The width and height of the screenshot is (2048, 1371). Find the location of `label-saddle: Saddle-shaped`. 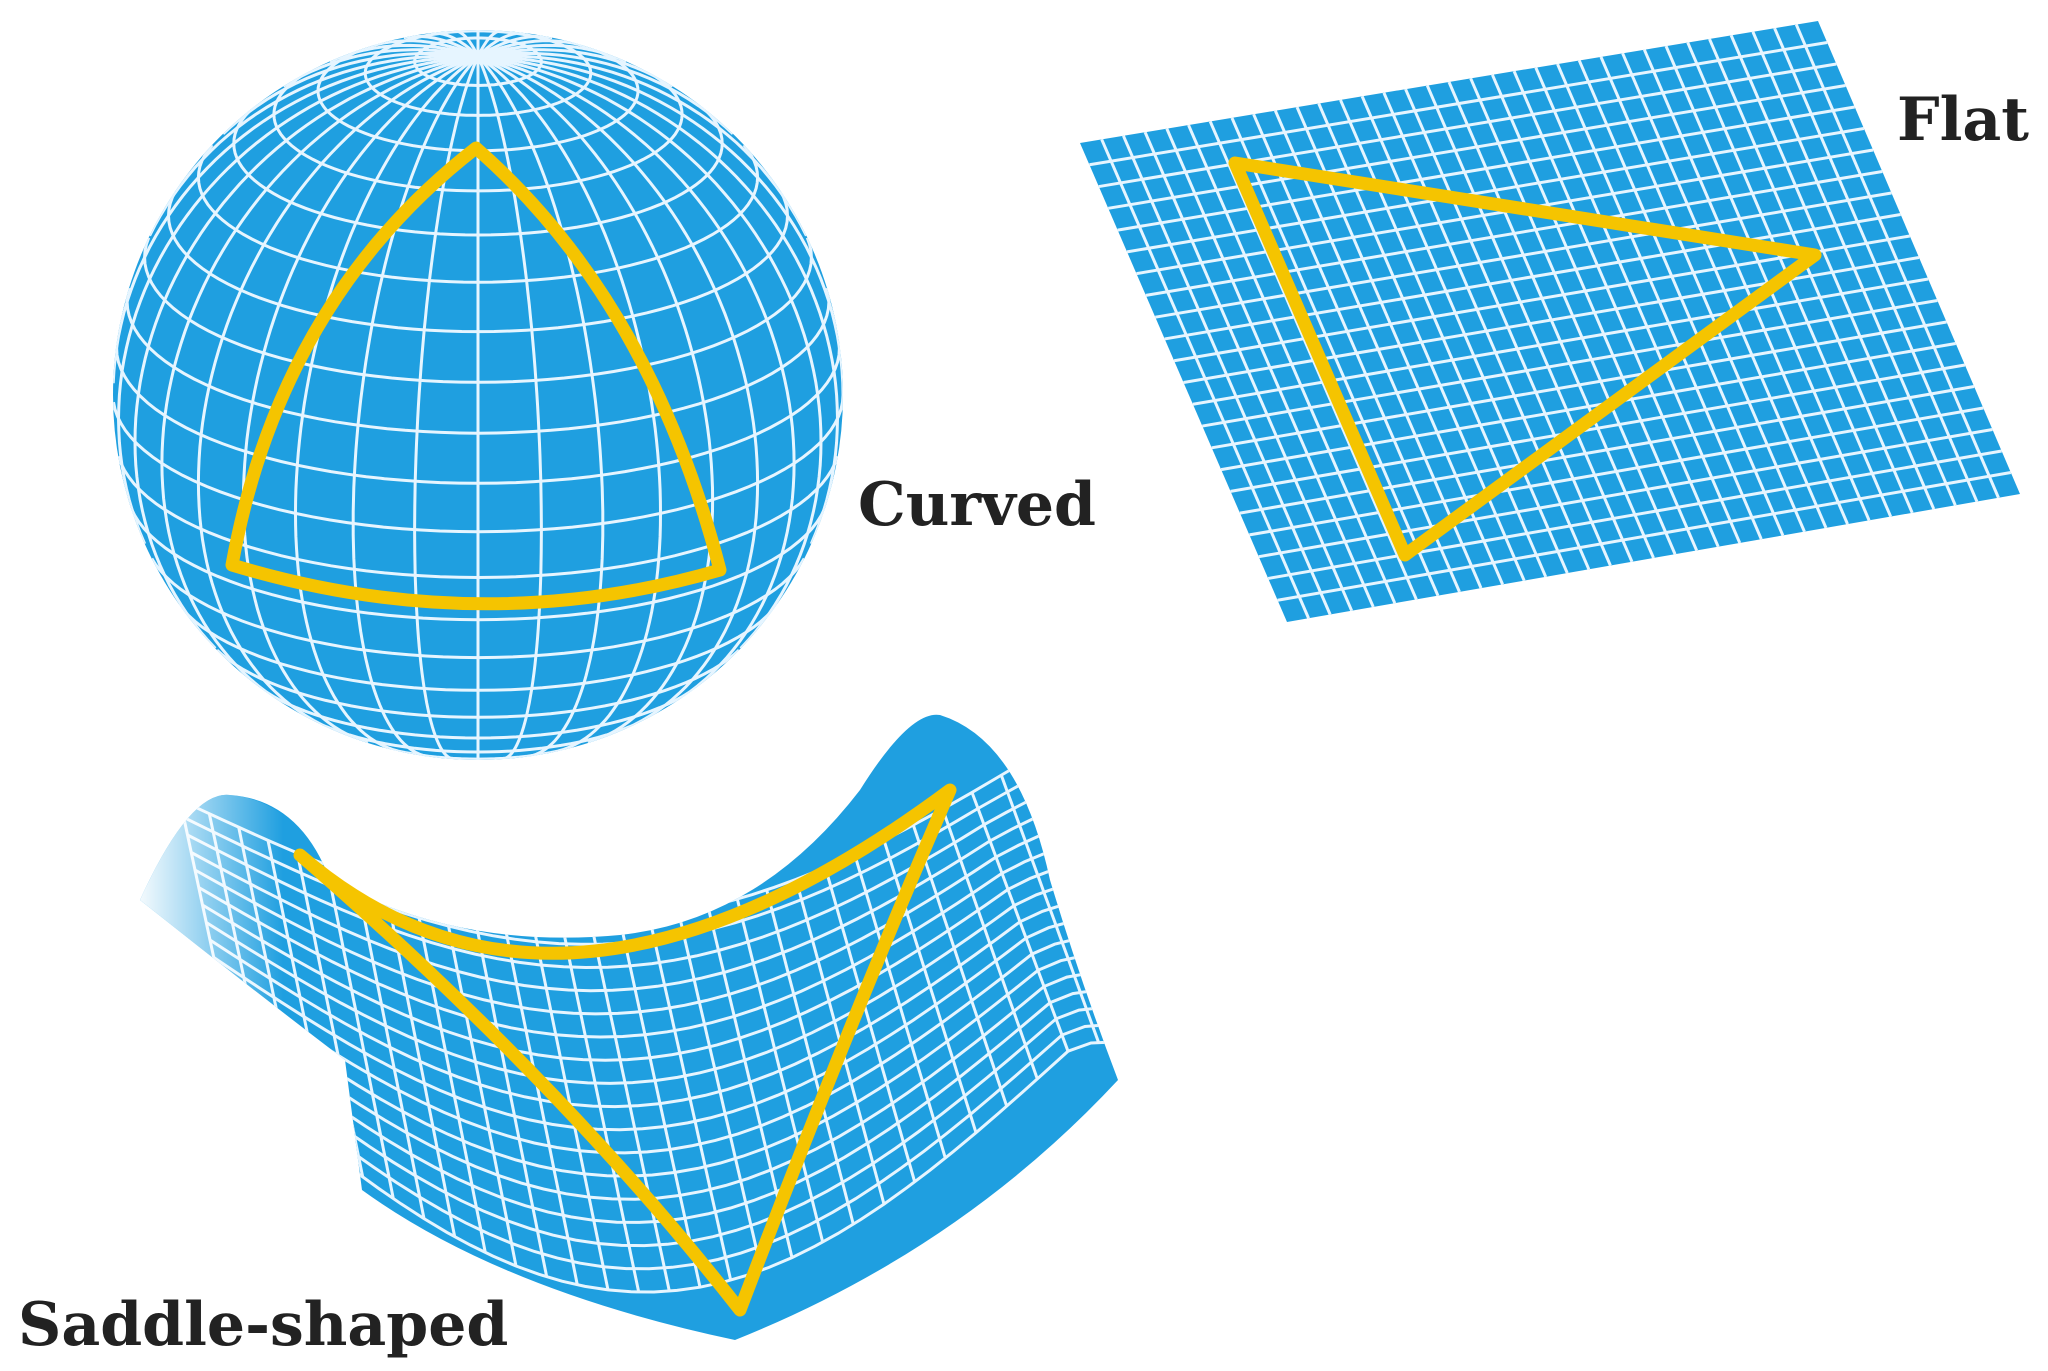

label-saddle: Saddle-shaped is located at coordinates (263, 1325).